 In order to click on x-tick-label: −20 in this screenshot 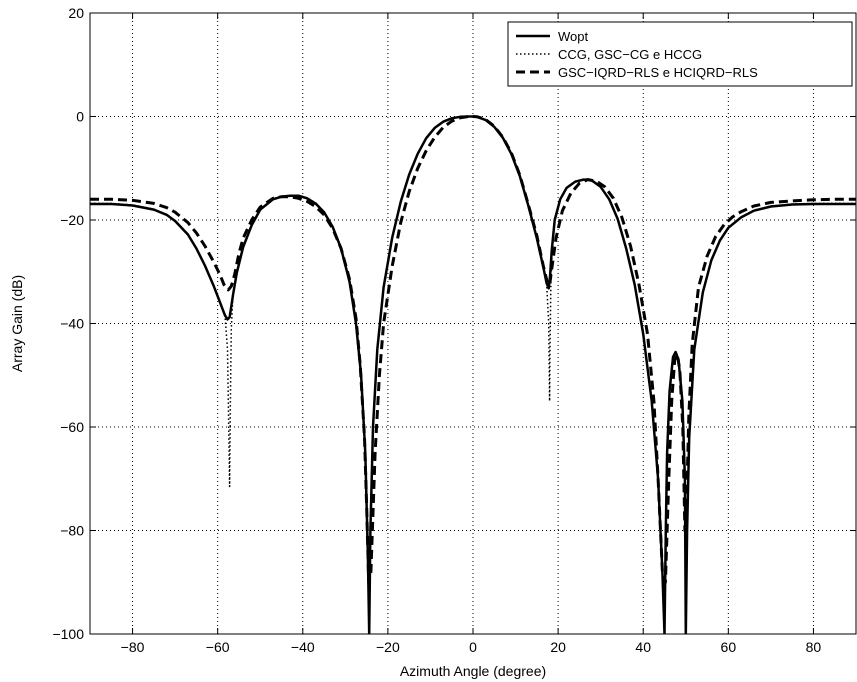, I will do `click(388, 647)`.